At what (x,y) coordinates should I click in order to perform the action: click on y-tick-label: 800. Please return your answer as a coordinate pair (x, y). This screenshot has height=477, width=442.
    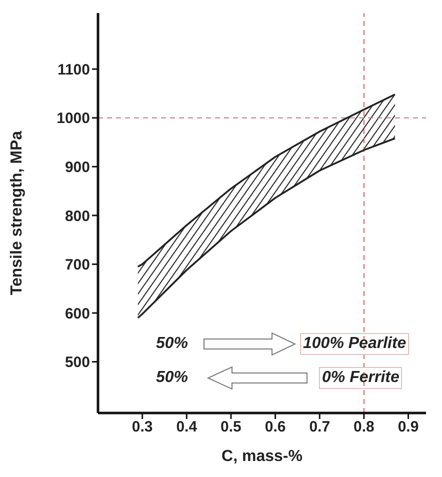
    Looking at the image, I should click on (77, 216).